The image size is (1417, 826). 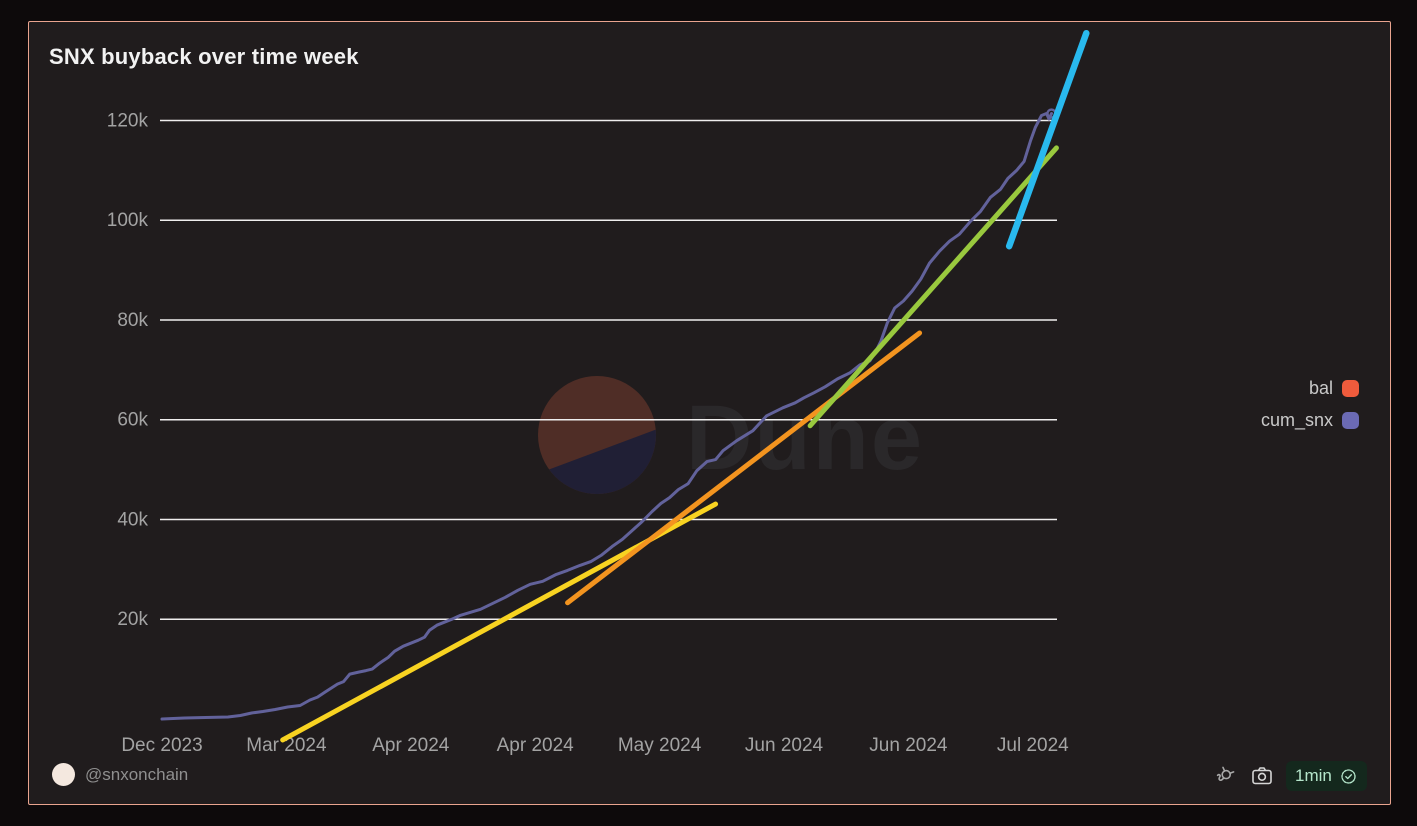 I want to click on x-tick-3: Apr 2024, so click(x=536, y=745).